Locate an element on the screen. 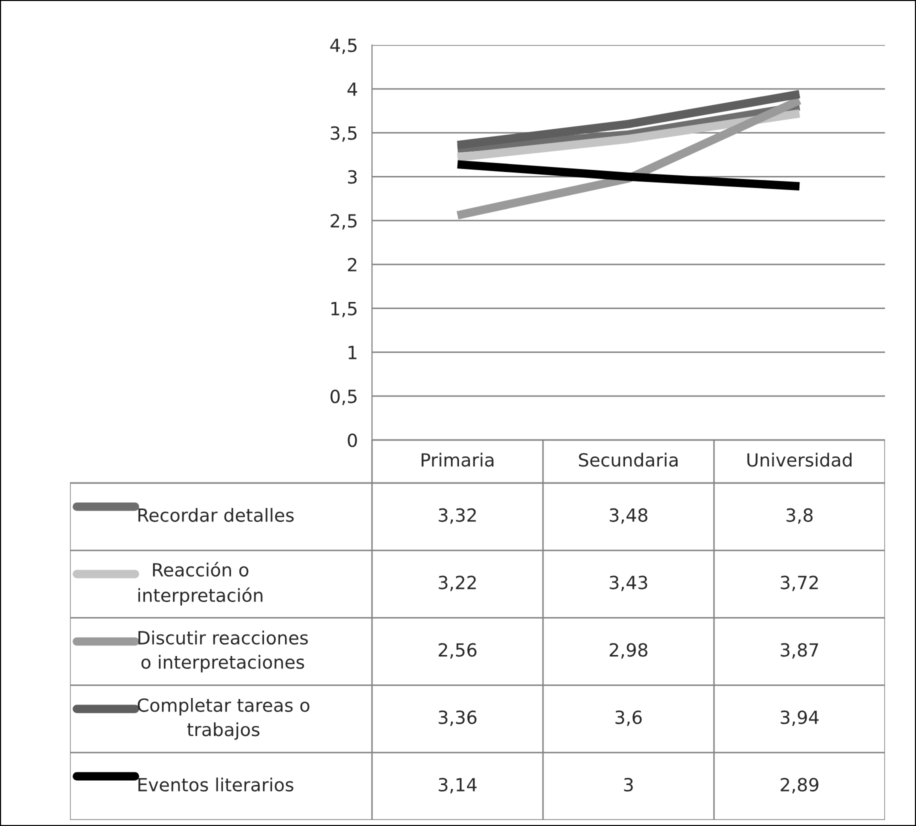 This screenshot has height=826, width=916. data-label: 3,22 is located at coordinates (457, 584).